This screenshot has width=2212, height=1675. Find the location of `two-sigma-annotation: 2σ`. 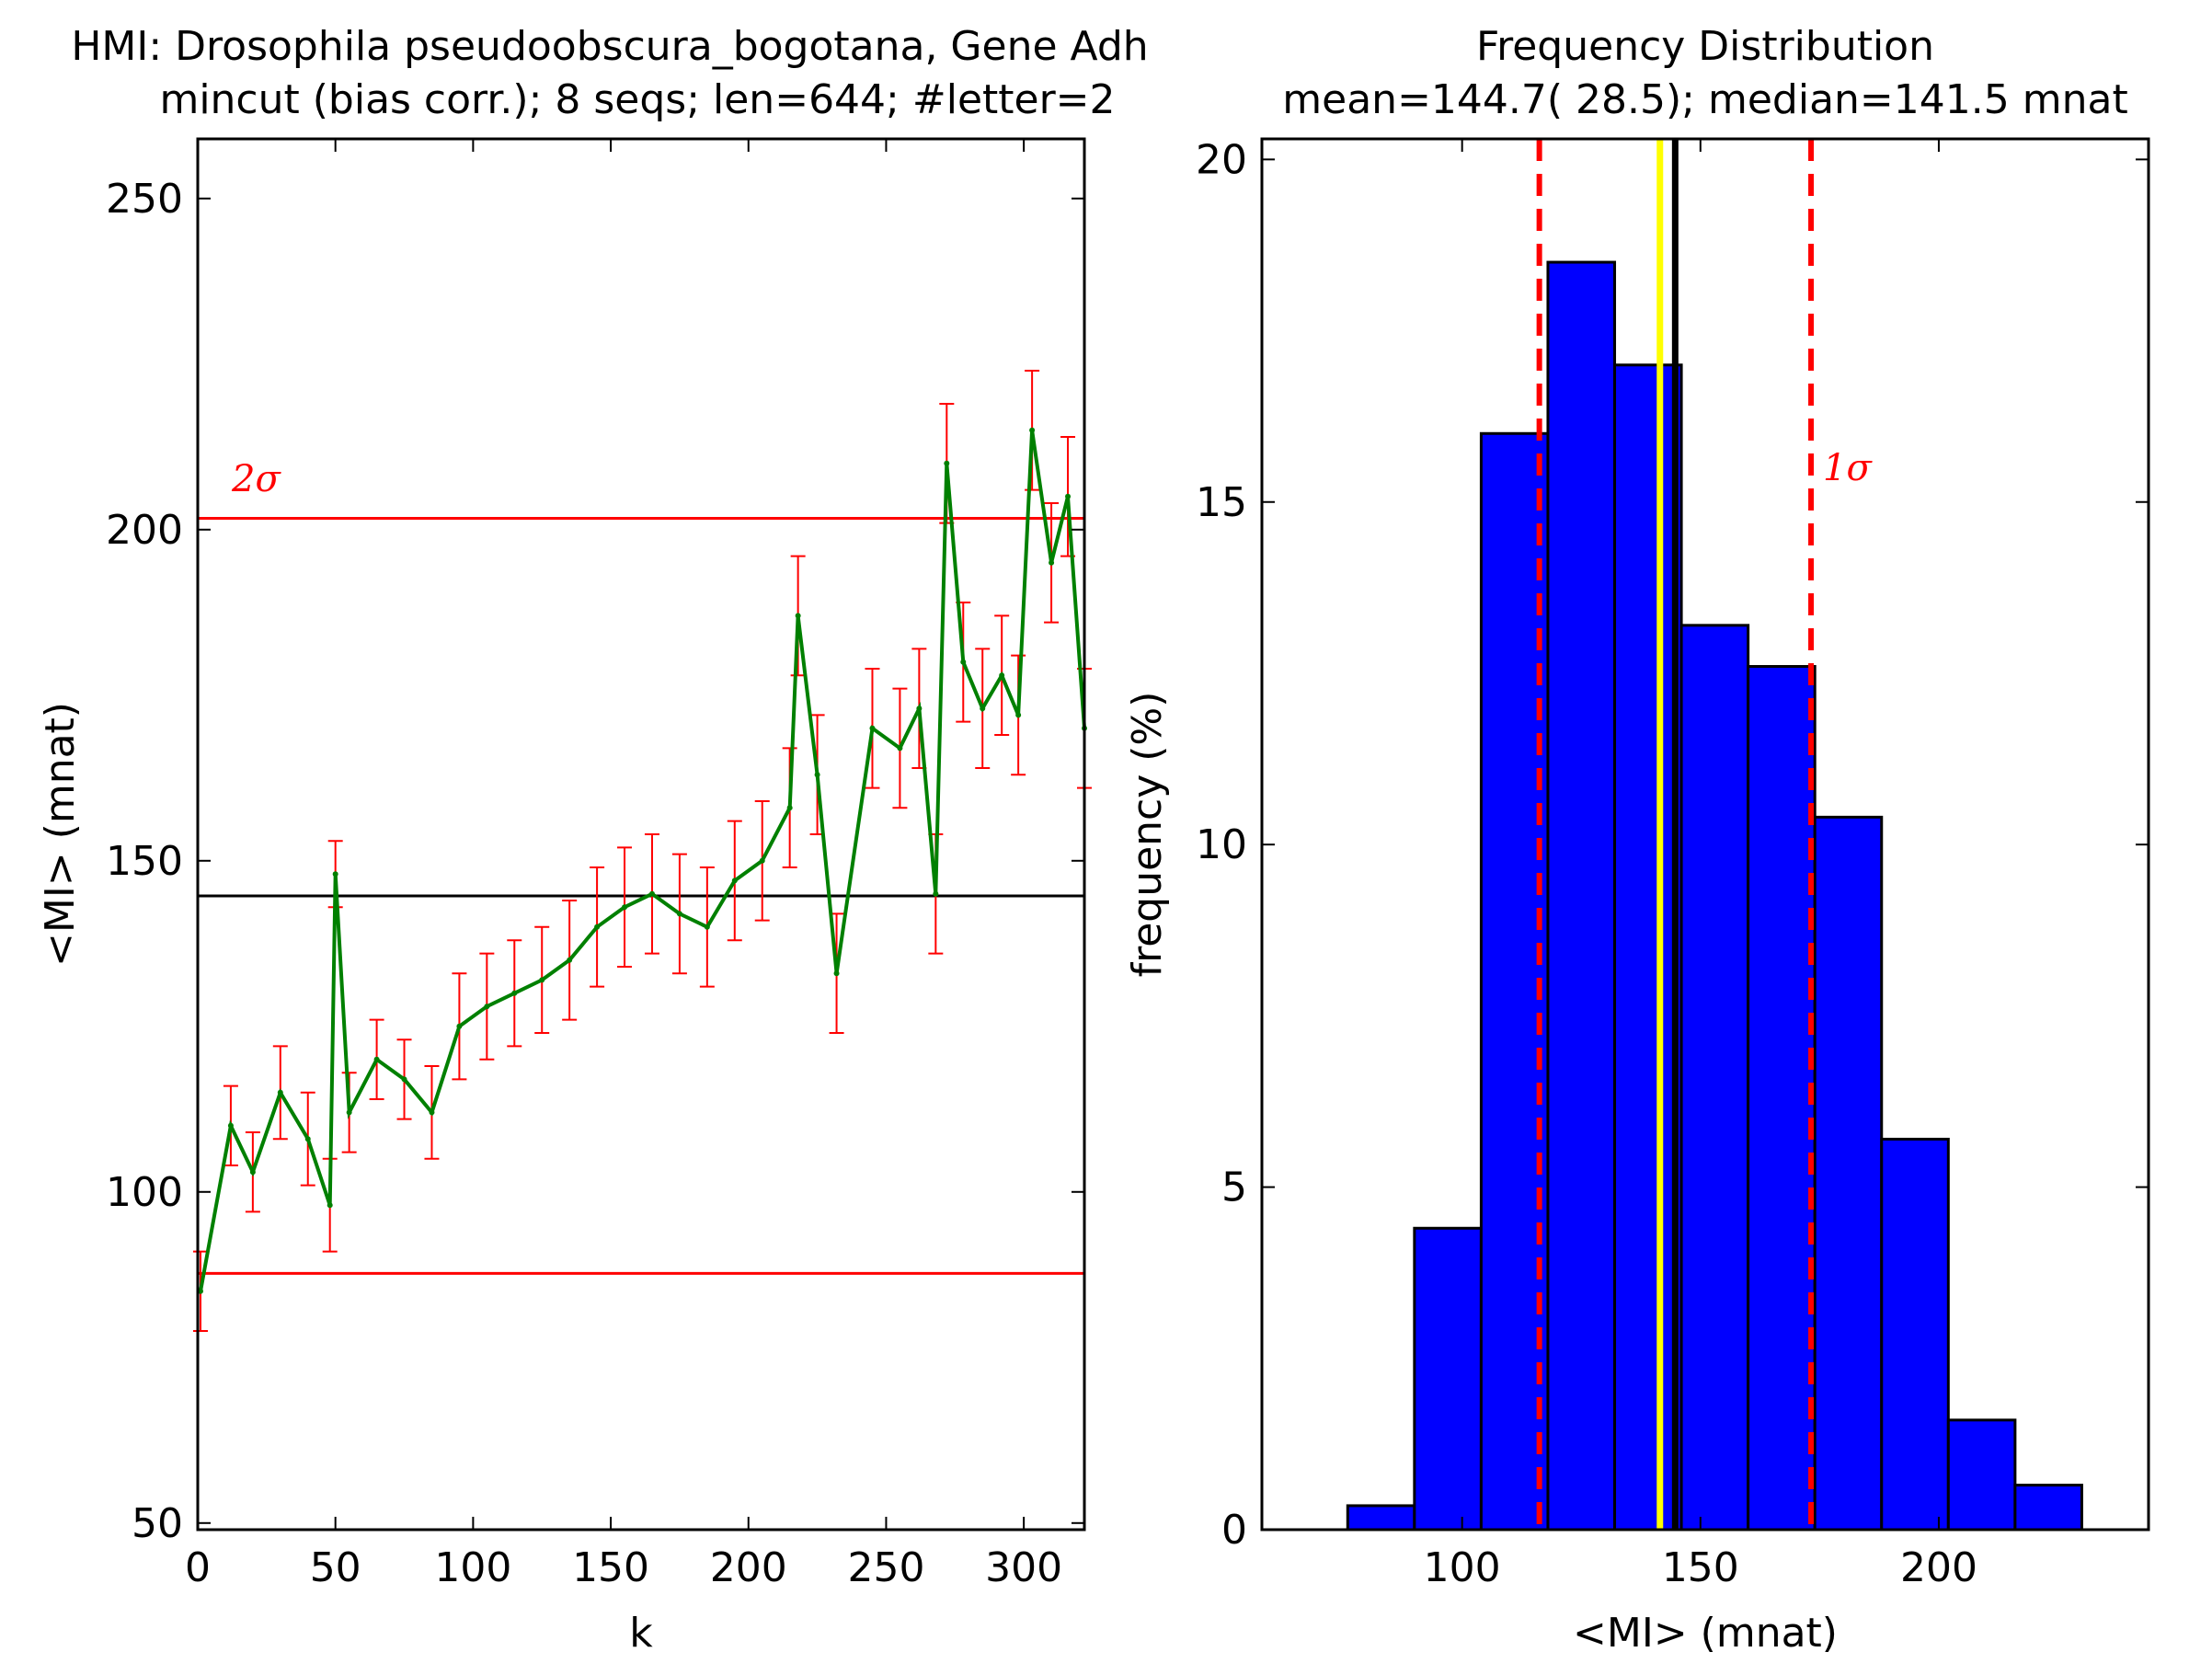

two-sigma-annotation: 2σ is located at coordinates (256, 479).